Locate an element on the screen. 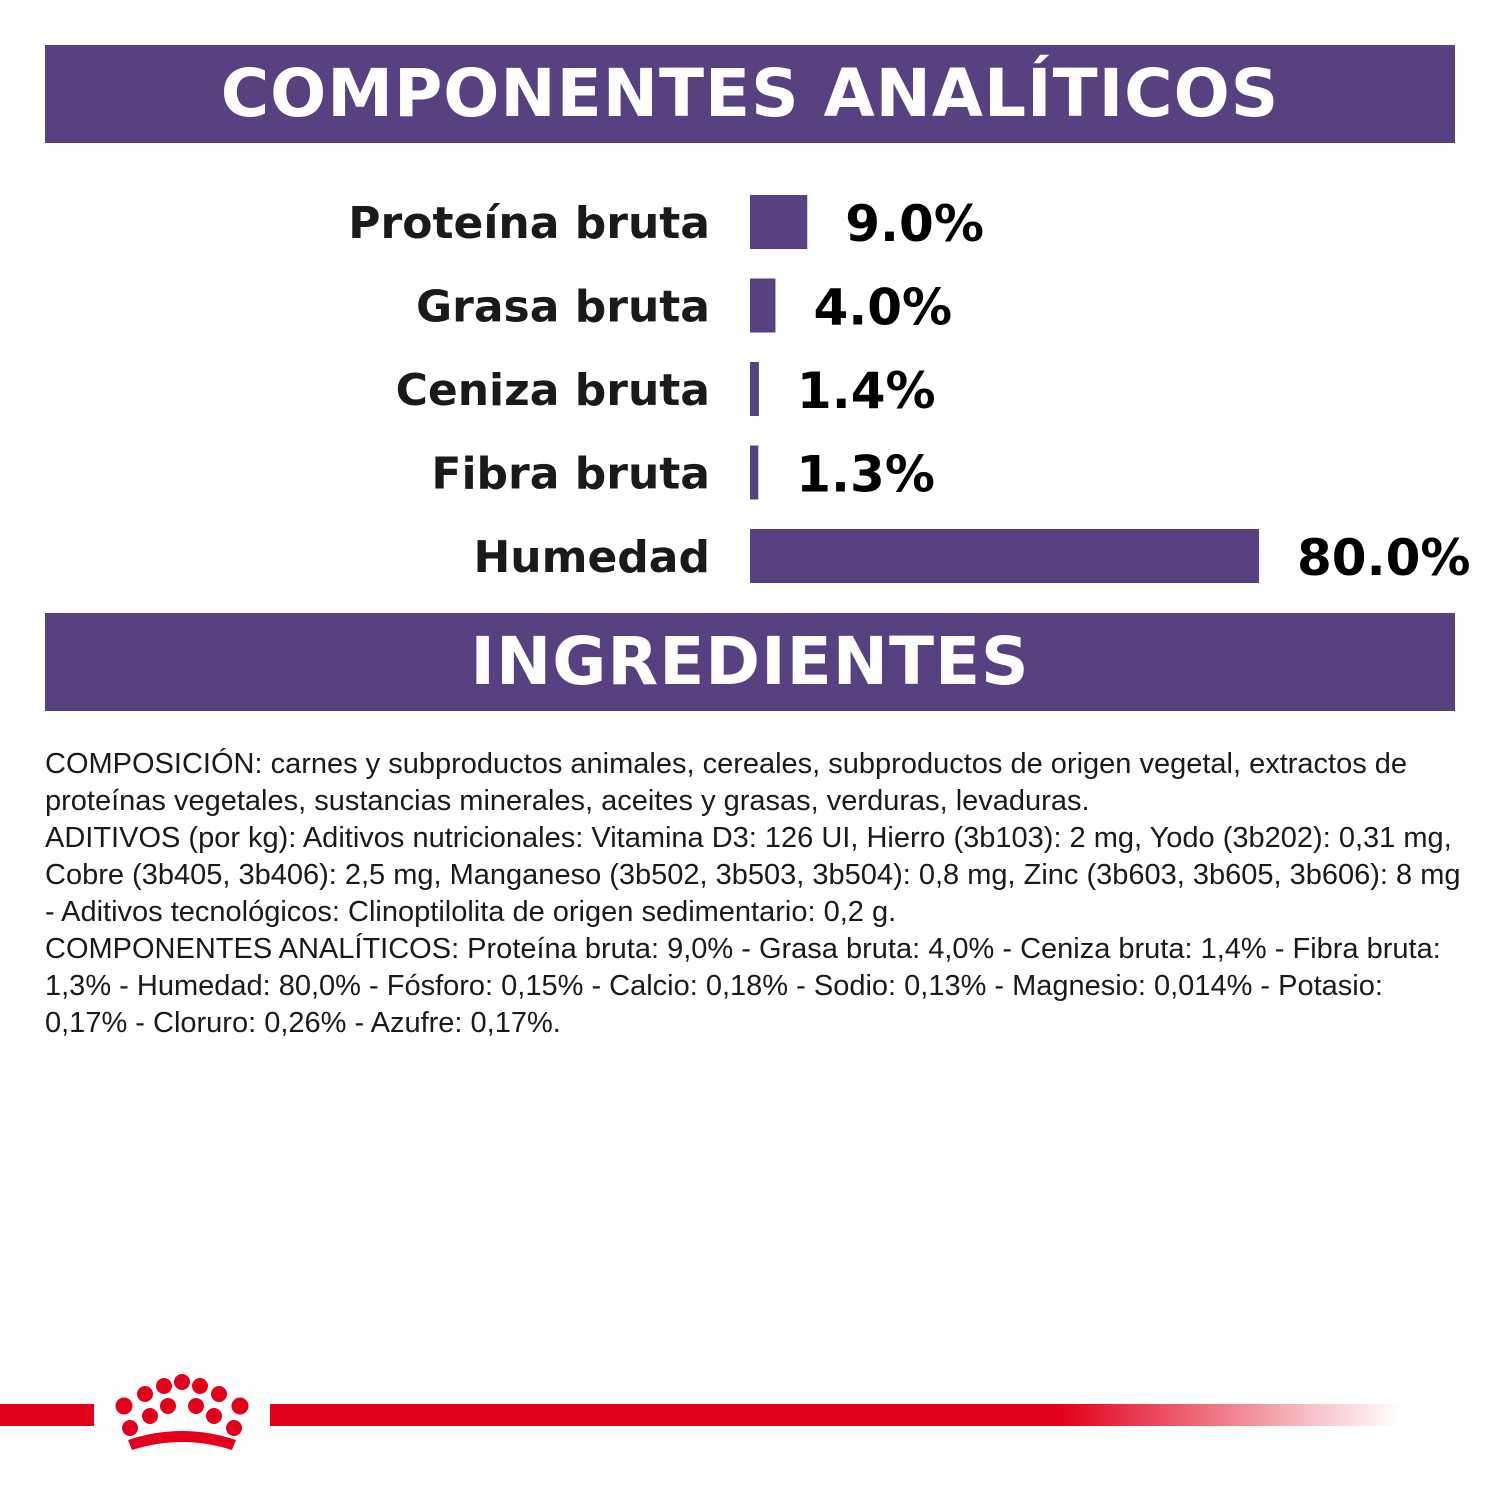  bar-ceniza-bruta is located at coordinates (754, 389).